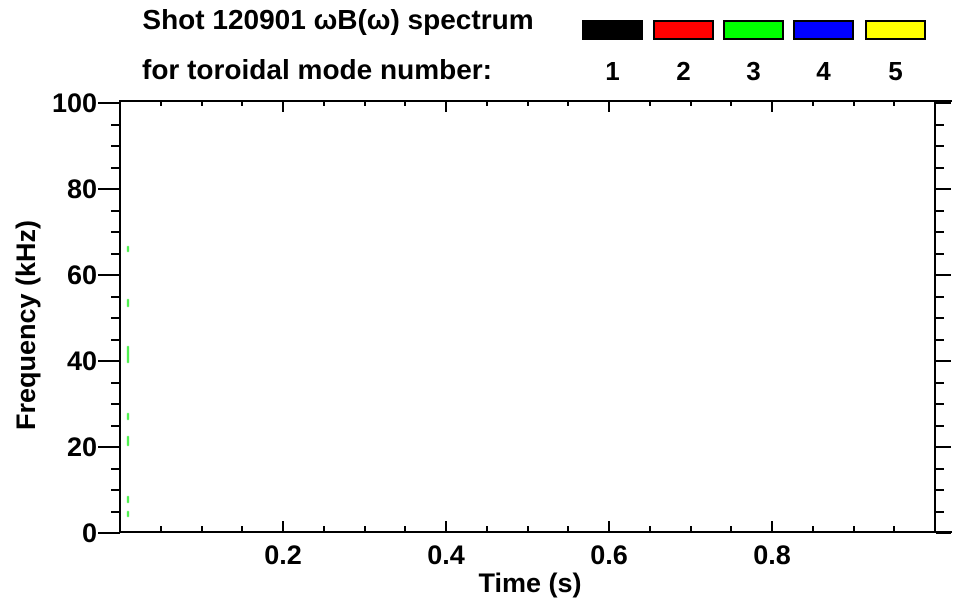  What do you see at coordinates (120, 316) in the screenshot?
I see `axis-left-line` at bounding box center [120, 316].